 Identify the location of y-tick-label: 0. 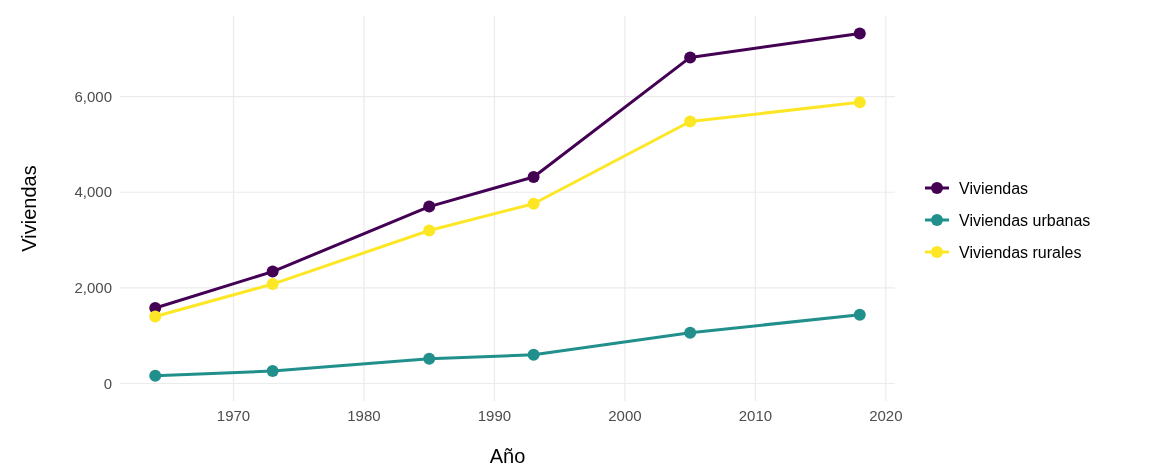
(107, 383).